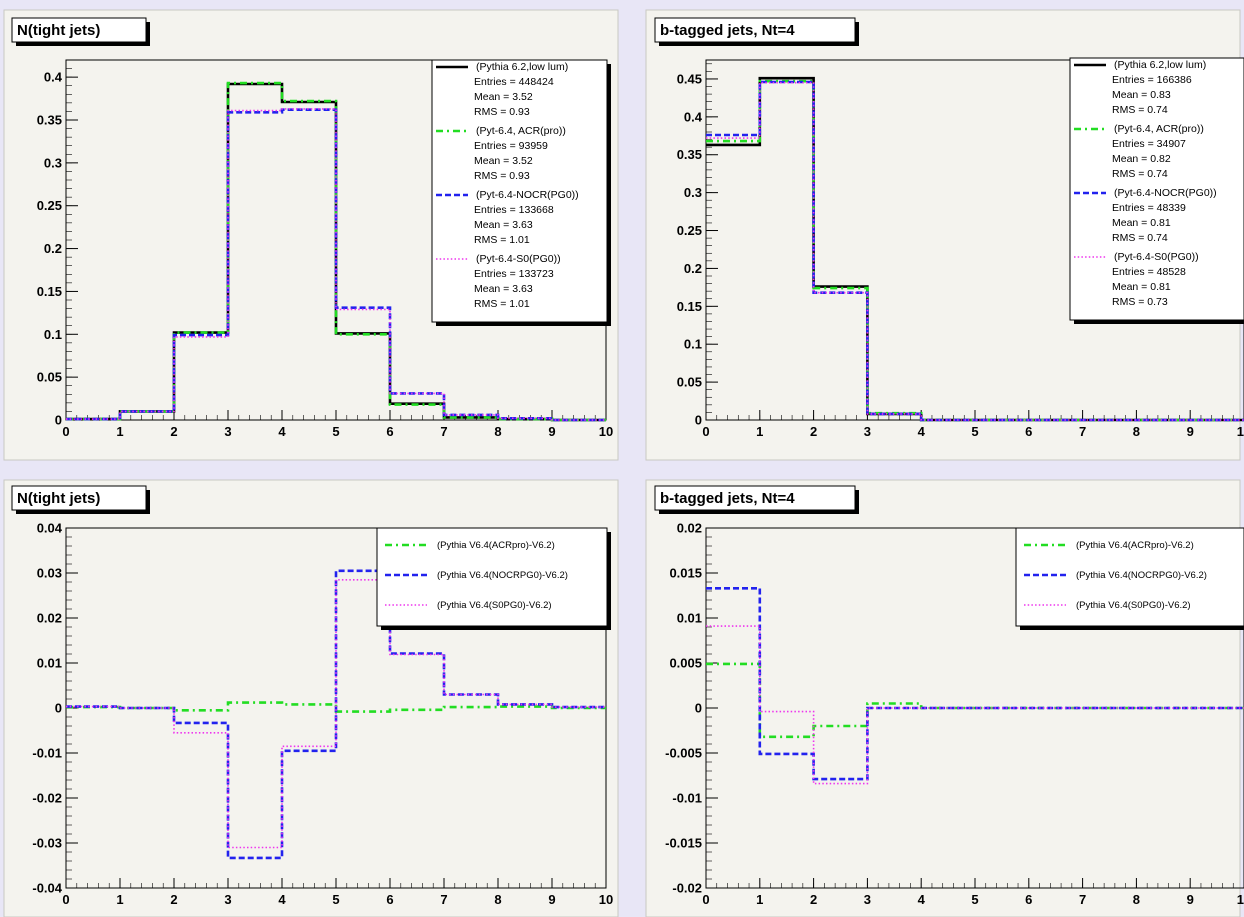 This screenshot has height=917, width=1244. Describe the element at coordinates (227, 899) in the screenshot. I see `x-tick-label: 3` at that location.